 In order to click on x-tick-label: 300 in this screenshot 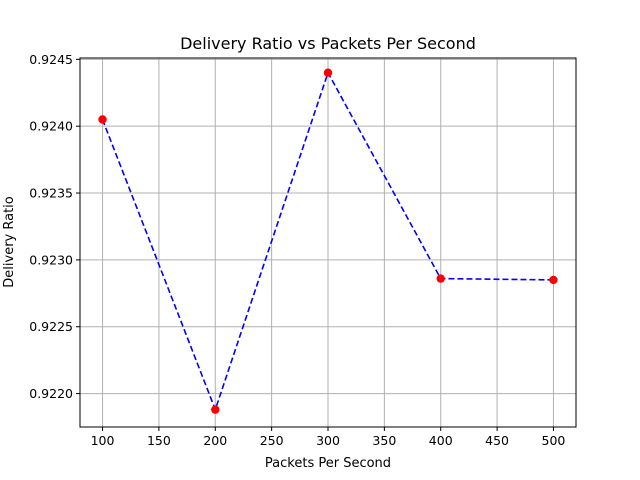, I will do `click(328, 440)`.